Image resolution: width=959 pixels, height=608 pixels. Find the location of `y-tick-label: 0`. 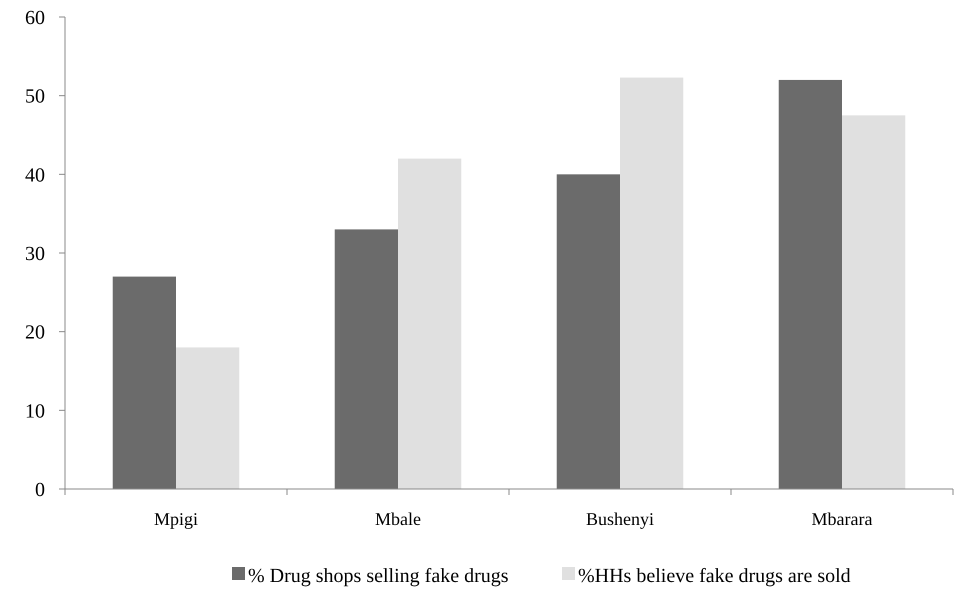

y-tick-label: 0 is located at coordinates (40, 490).